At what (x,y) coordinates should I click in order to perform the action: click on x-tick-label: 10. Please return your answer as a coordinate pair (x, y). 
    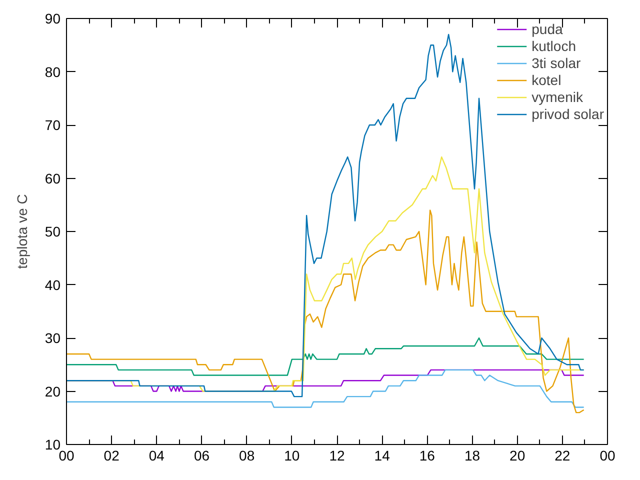
    Looking at the image, I should click on (292, 456).